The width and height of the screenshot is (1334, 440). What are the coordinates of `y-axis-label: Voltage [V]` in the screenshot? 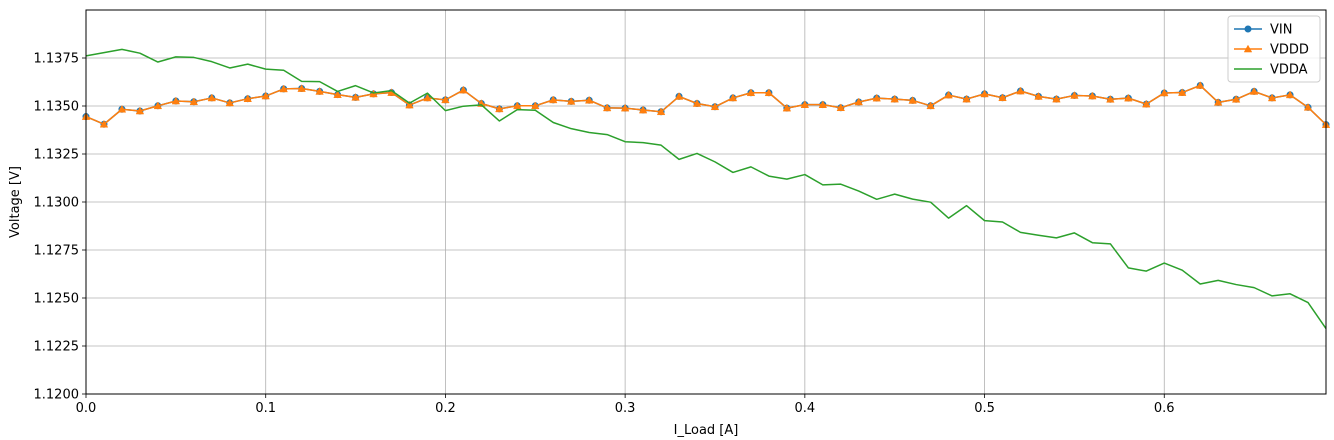 It's located at (15, 202).